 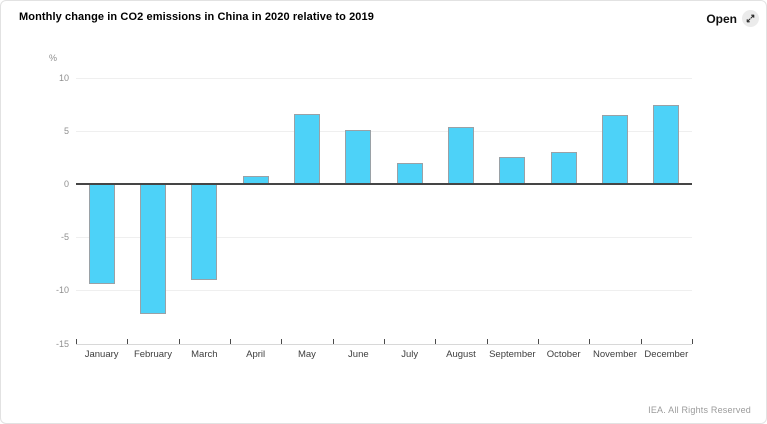 I want to click on y-tick-label: 5, so click(x=66, y=131).